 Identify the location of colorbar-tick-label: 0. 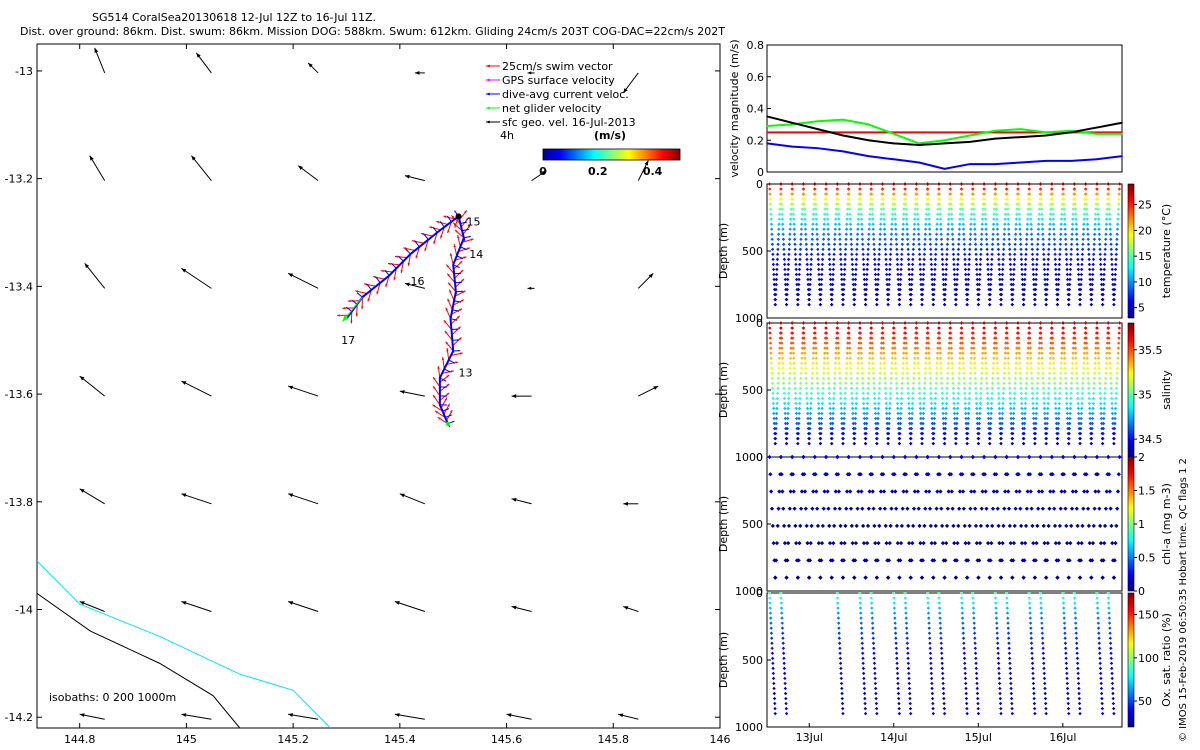
(543, 171).